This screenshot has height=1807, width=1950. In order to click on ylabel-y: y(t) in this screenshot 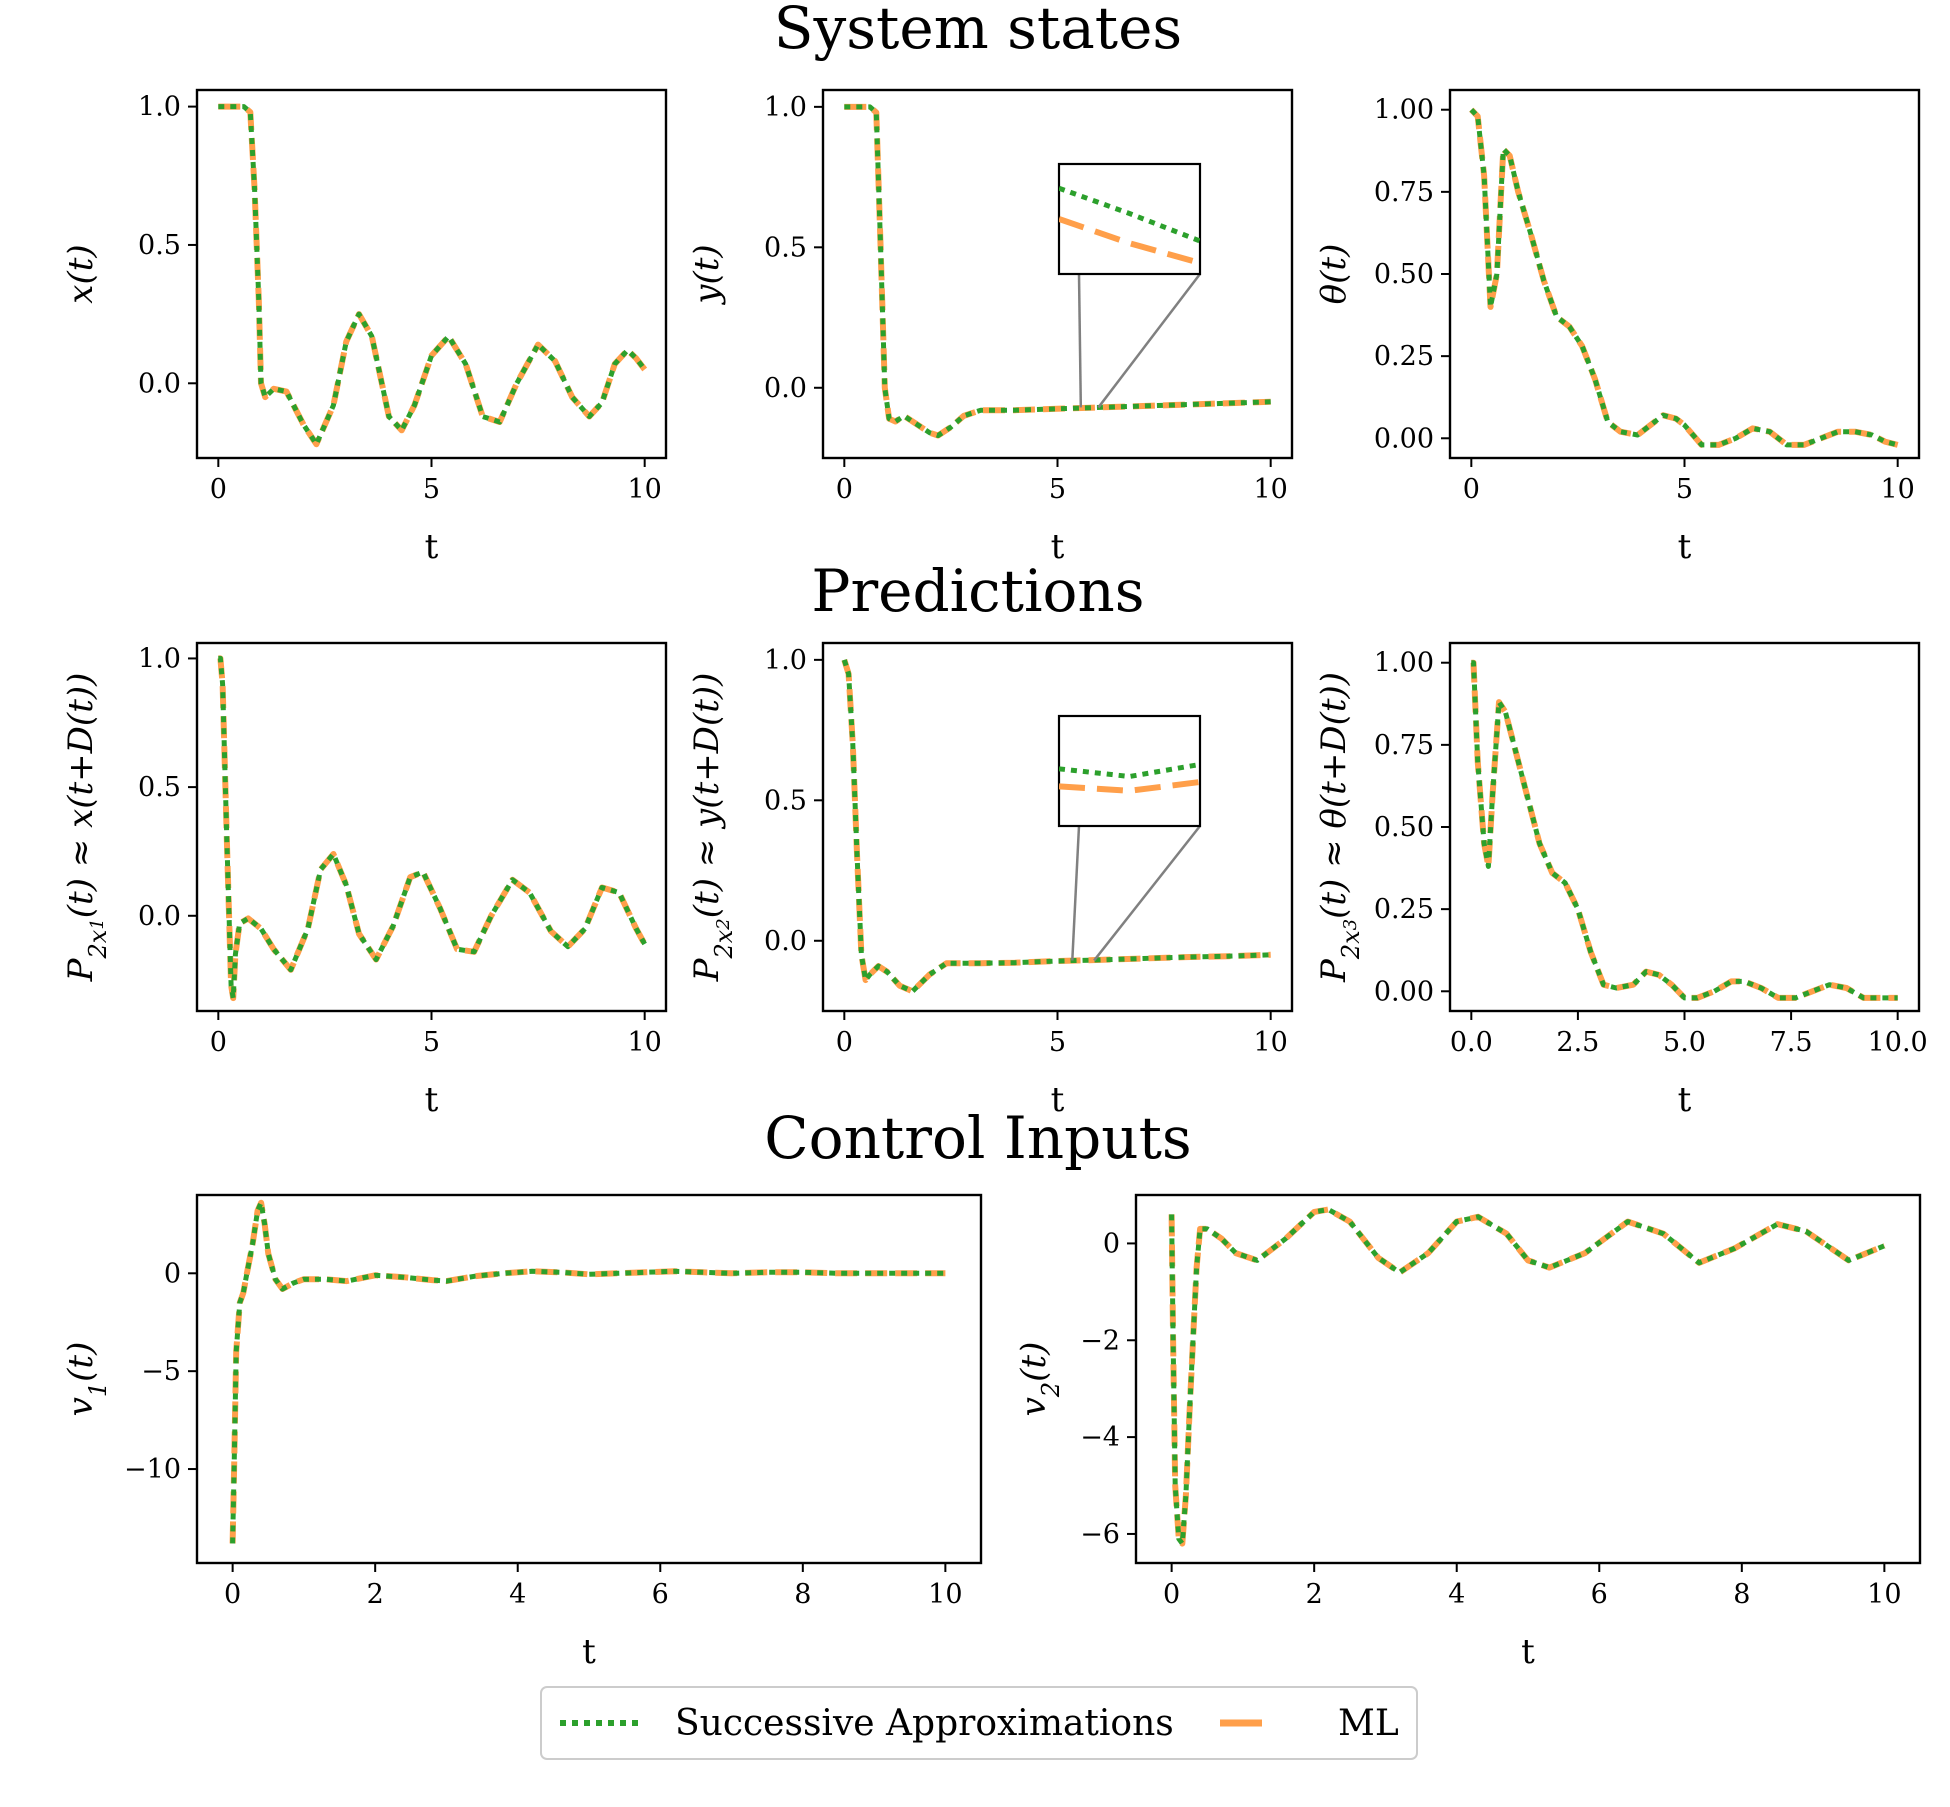, I will do `click(707, 274)`.